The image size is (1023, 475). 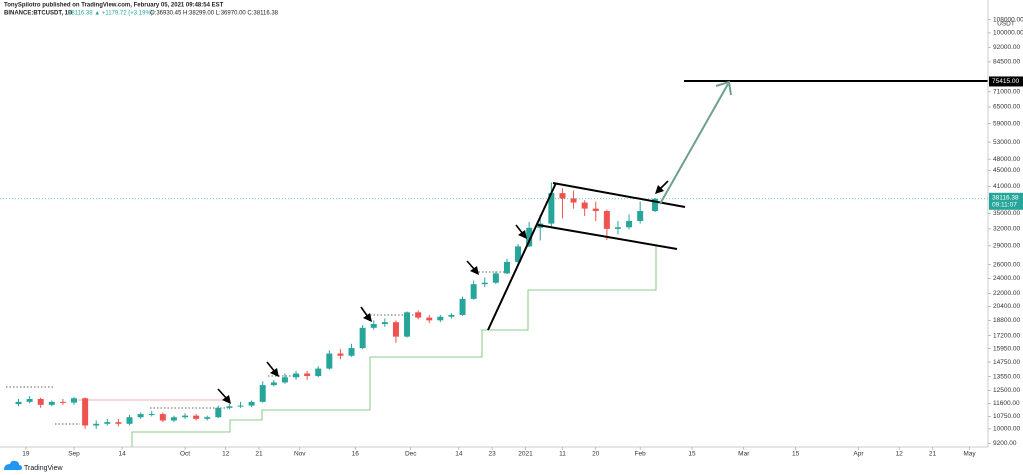 I want to click on y-tick-label: 9200.00, so click(x=1005, y=443).